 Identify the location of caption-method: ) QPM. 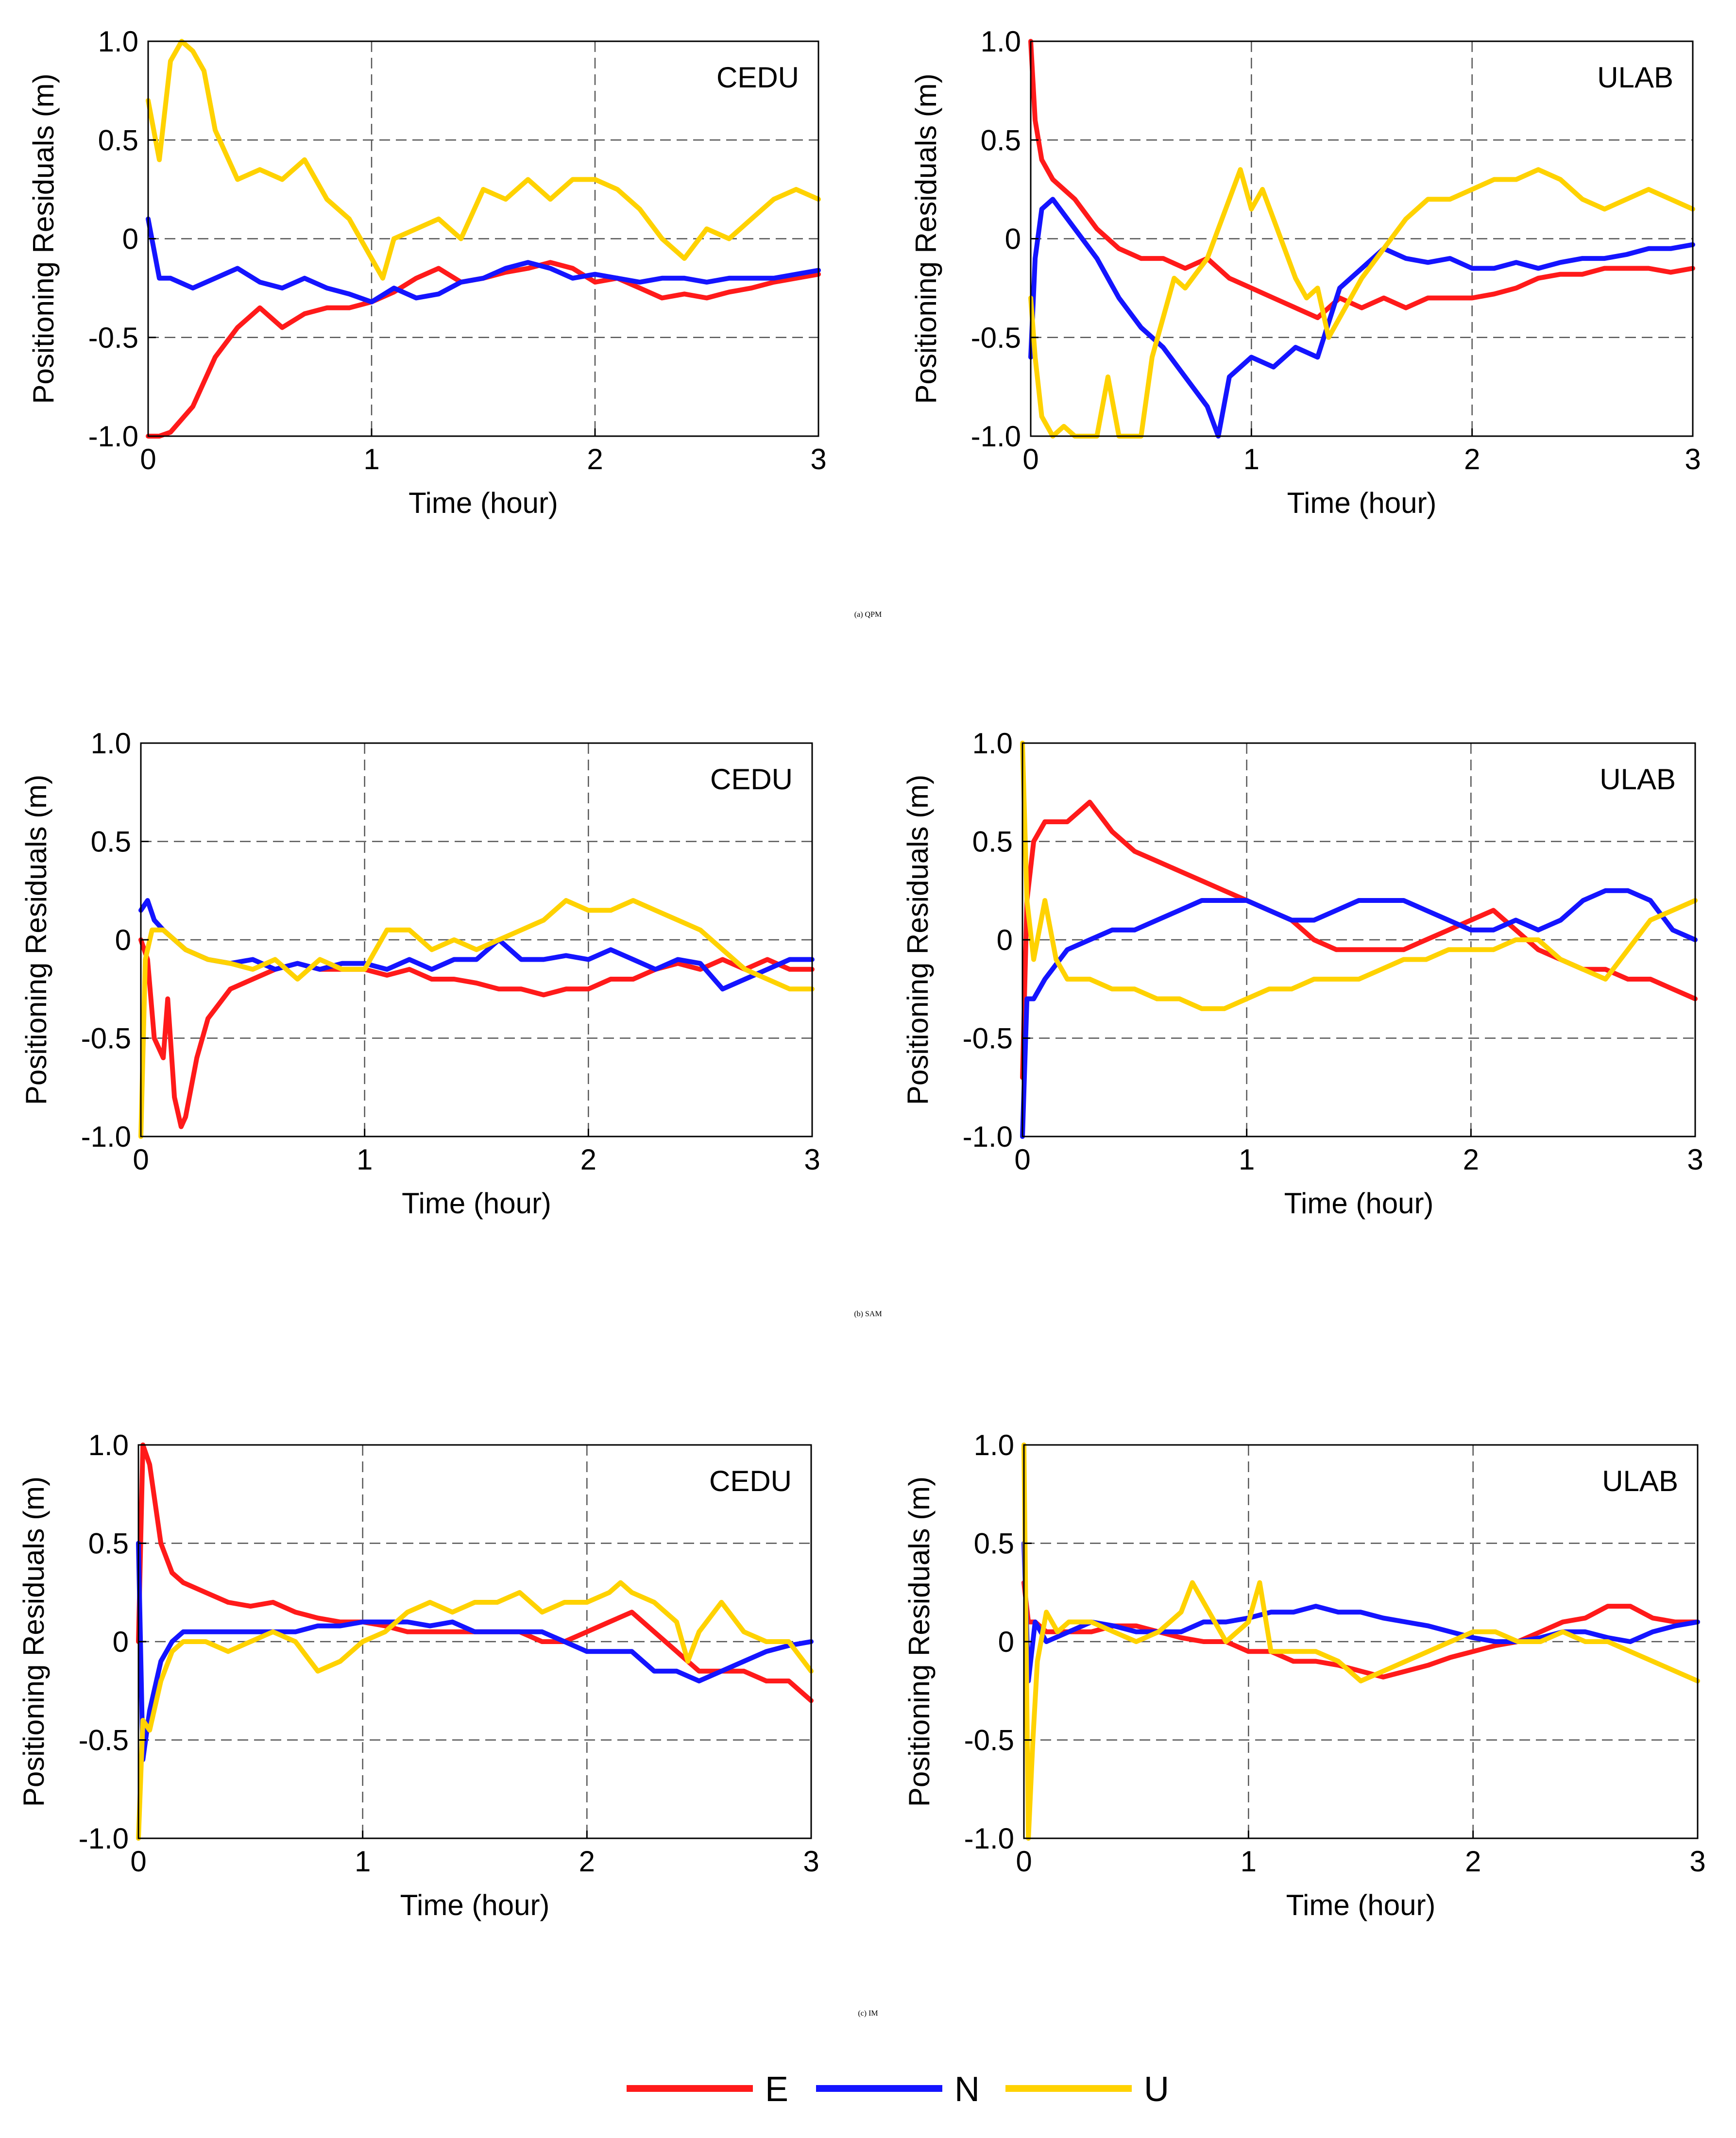
(871, 615).